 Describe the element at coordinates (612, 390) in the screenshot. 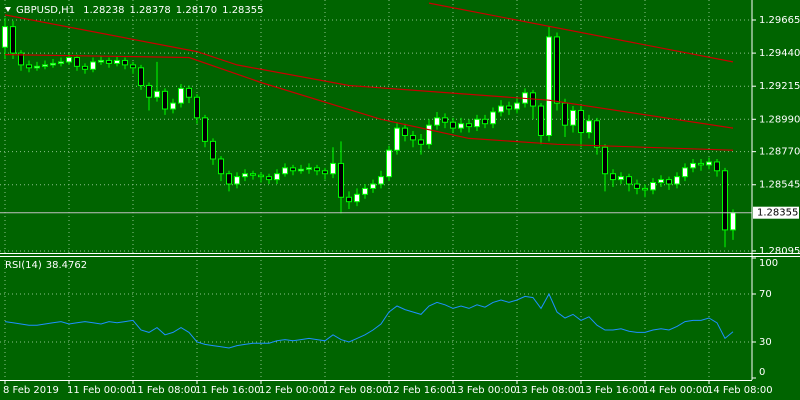

I see `x-tick-label: 13 Feb 16:00` at that location.